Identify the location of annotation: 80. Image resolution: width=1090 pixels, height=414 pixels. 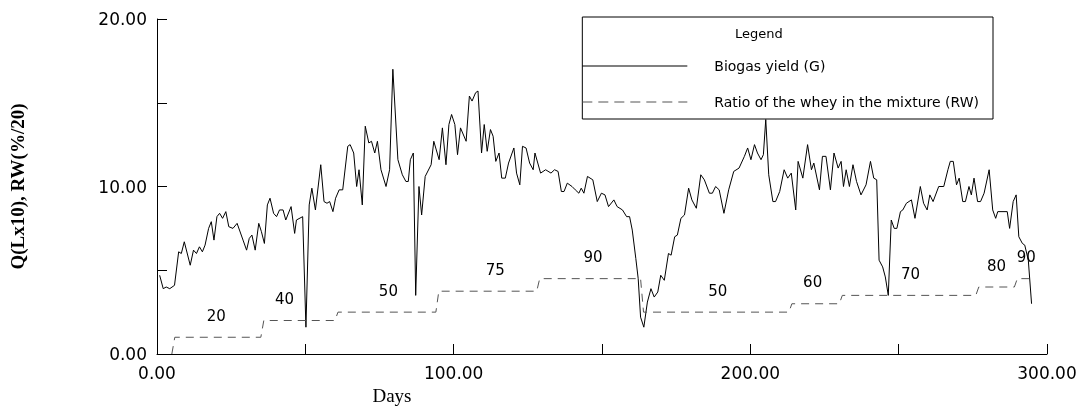
(997, 265).